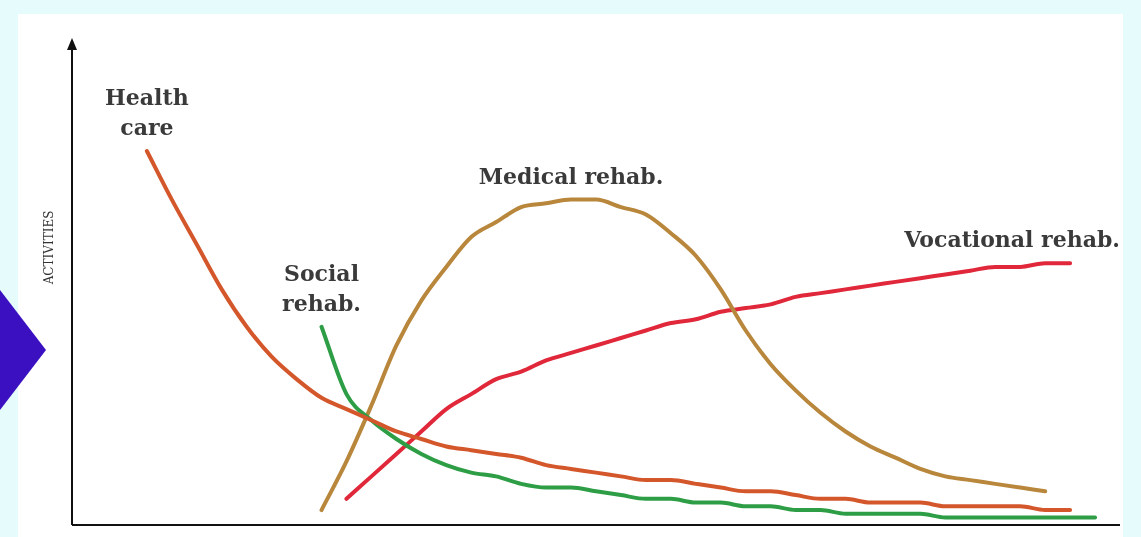  Describe the element at coordinates (147, 111) in the screenshot. I see `series-label: Health care` at that location.